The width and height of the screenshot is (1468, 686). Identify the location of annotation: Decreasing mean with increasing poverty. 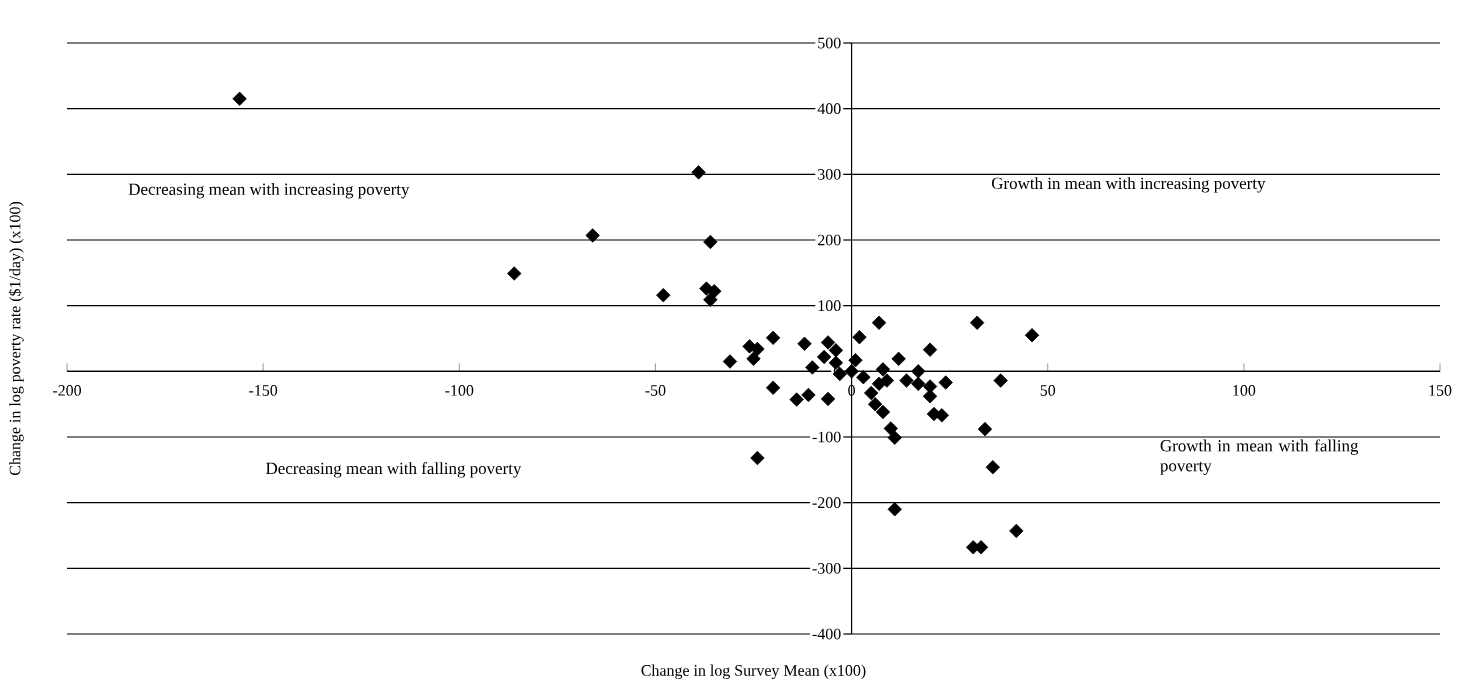
(269, 191).